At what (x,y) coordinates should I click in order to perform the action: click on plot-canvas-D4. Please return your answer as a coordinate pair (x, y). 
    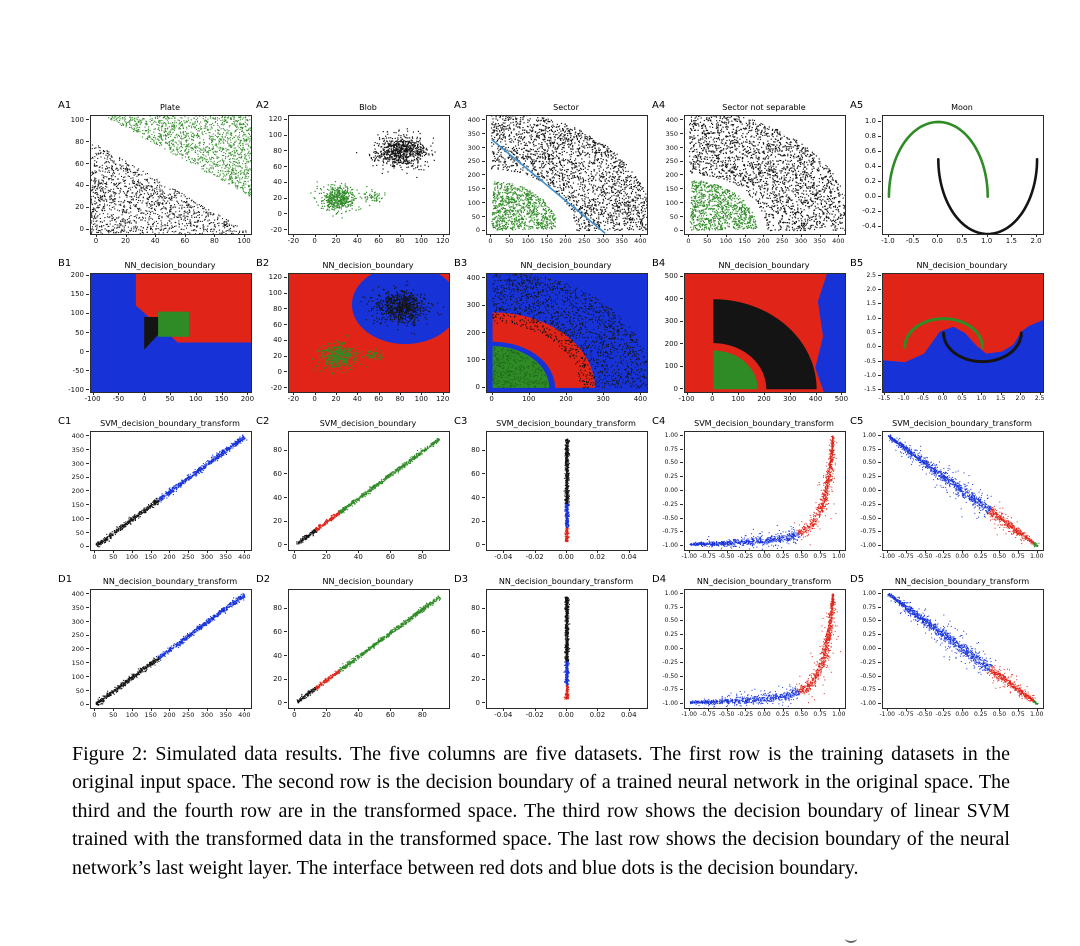
    Looking at the image, I should click on (765, 649).